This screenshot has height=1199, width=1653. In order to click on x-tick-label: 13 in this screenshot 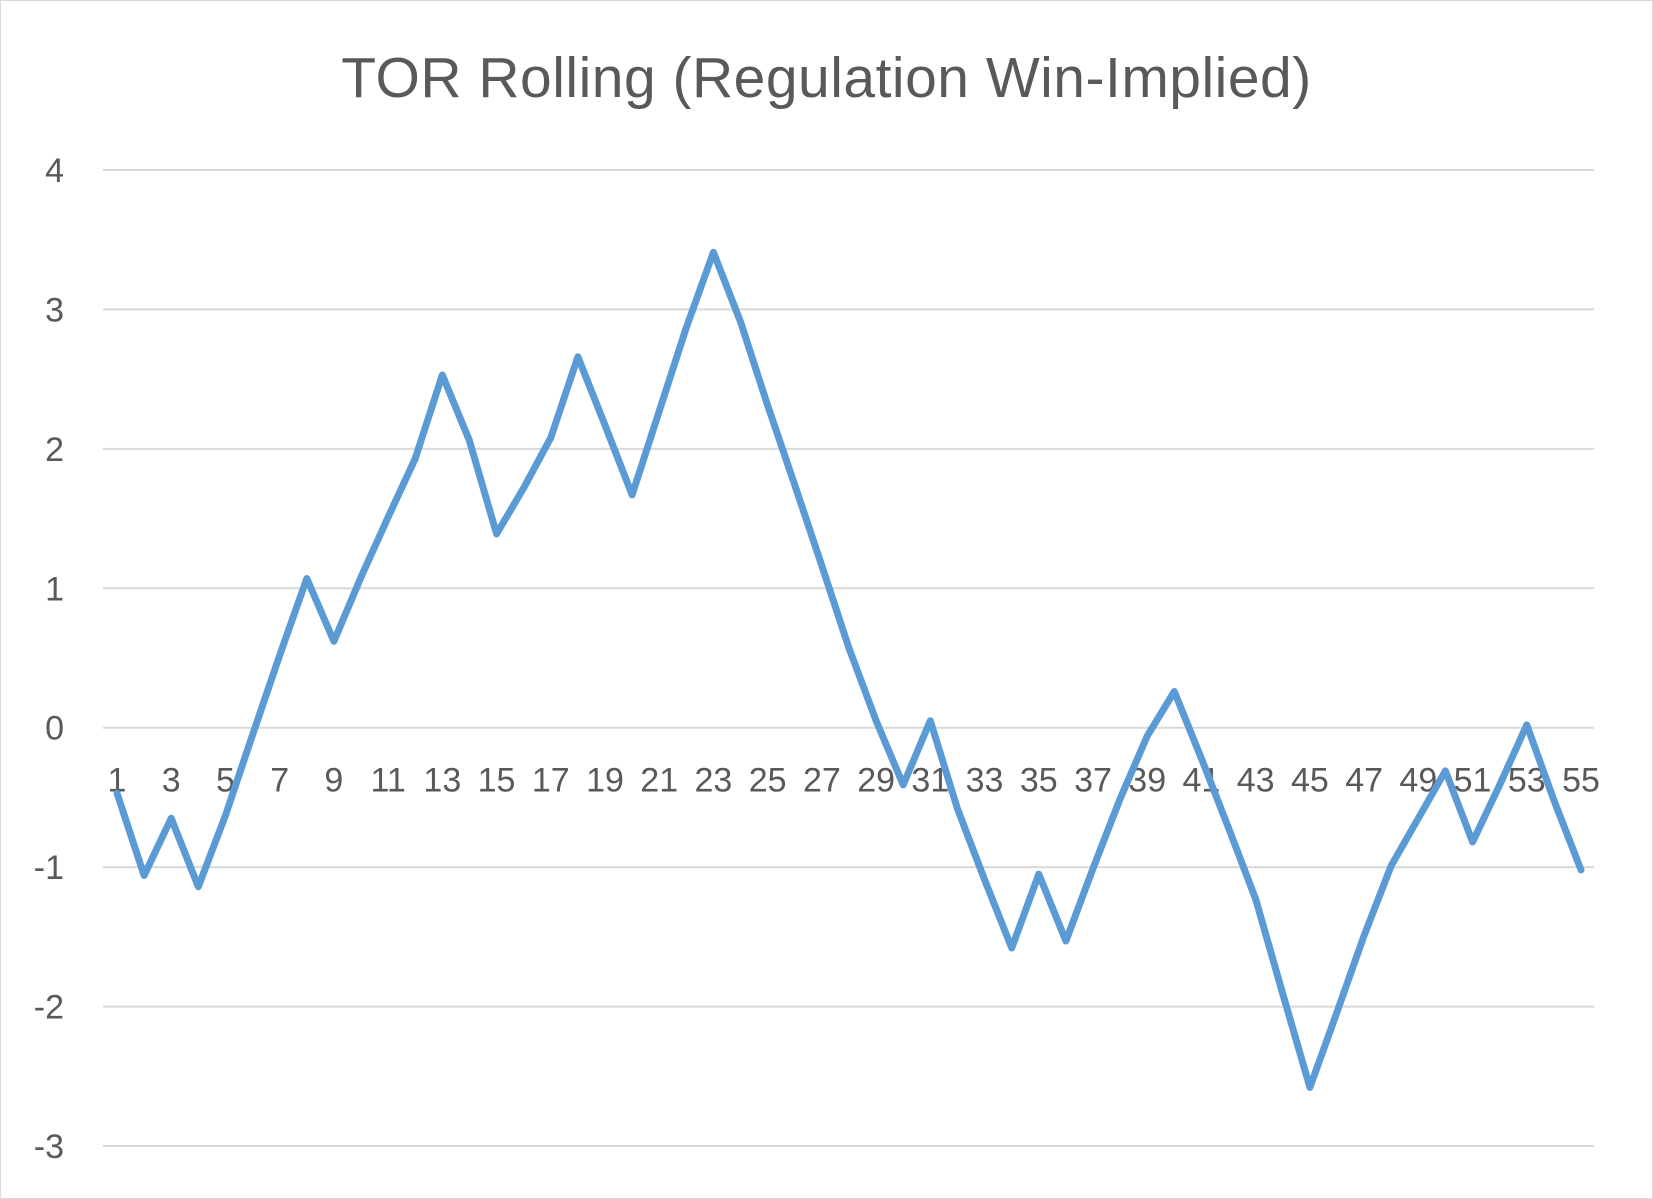, I will do `click(442, 781)`.